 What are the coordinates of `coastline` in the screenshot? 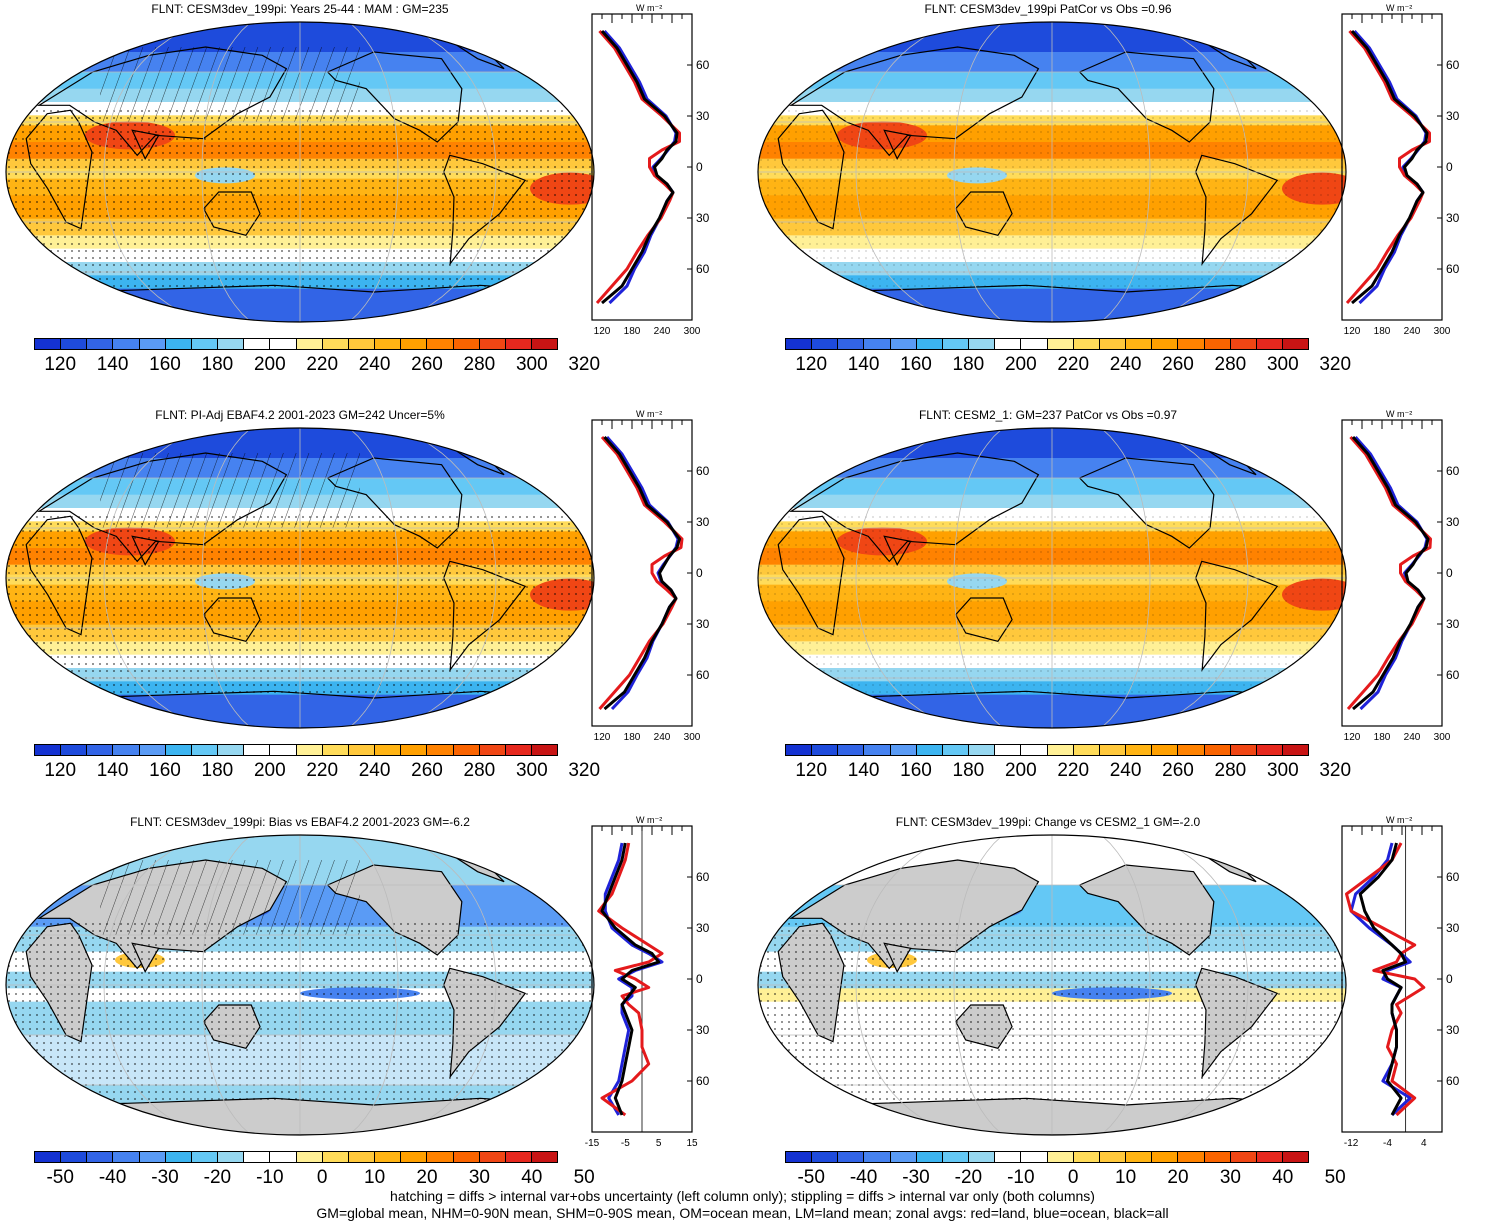 It's located at (302, 1116).